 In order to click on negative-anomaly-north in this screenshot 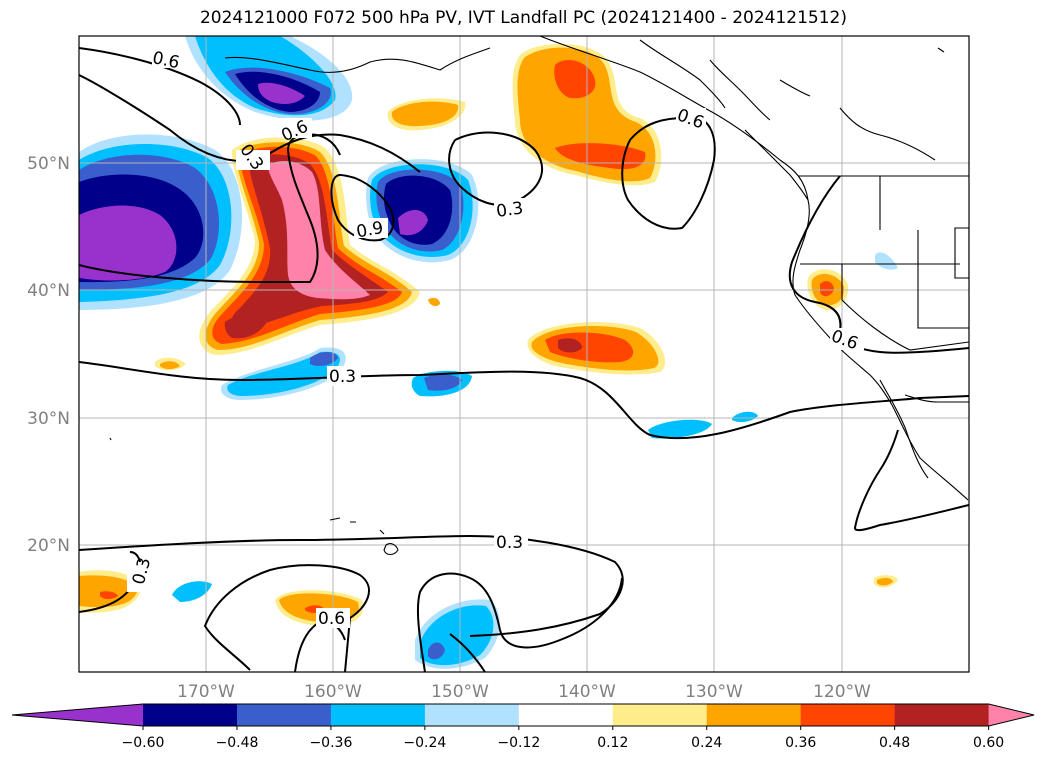, I will do `click(269, 78)`.